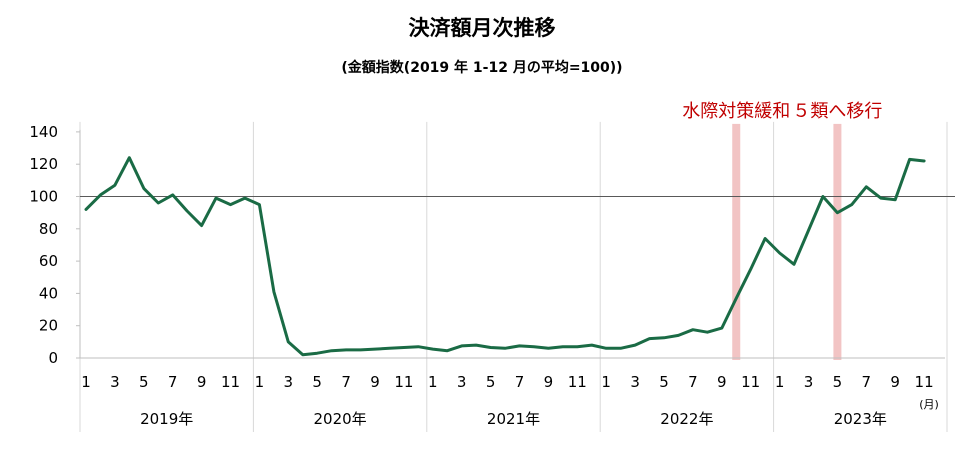  I want to click on year-label: 2020年, so click(340, 419).